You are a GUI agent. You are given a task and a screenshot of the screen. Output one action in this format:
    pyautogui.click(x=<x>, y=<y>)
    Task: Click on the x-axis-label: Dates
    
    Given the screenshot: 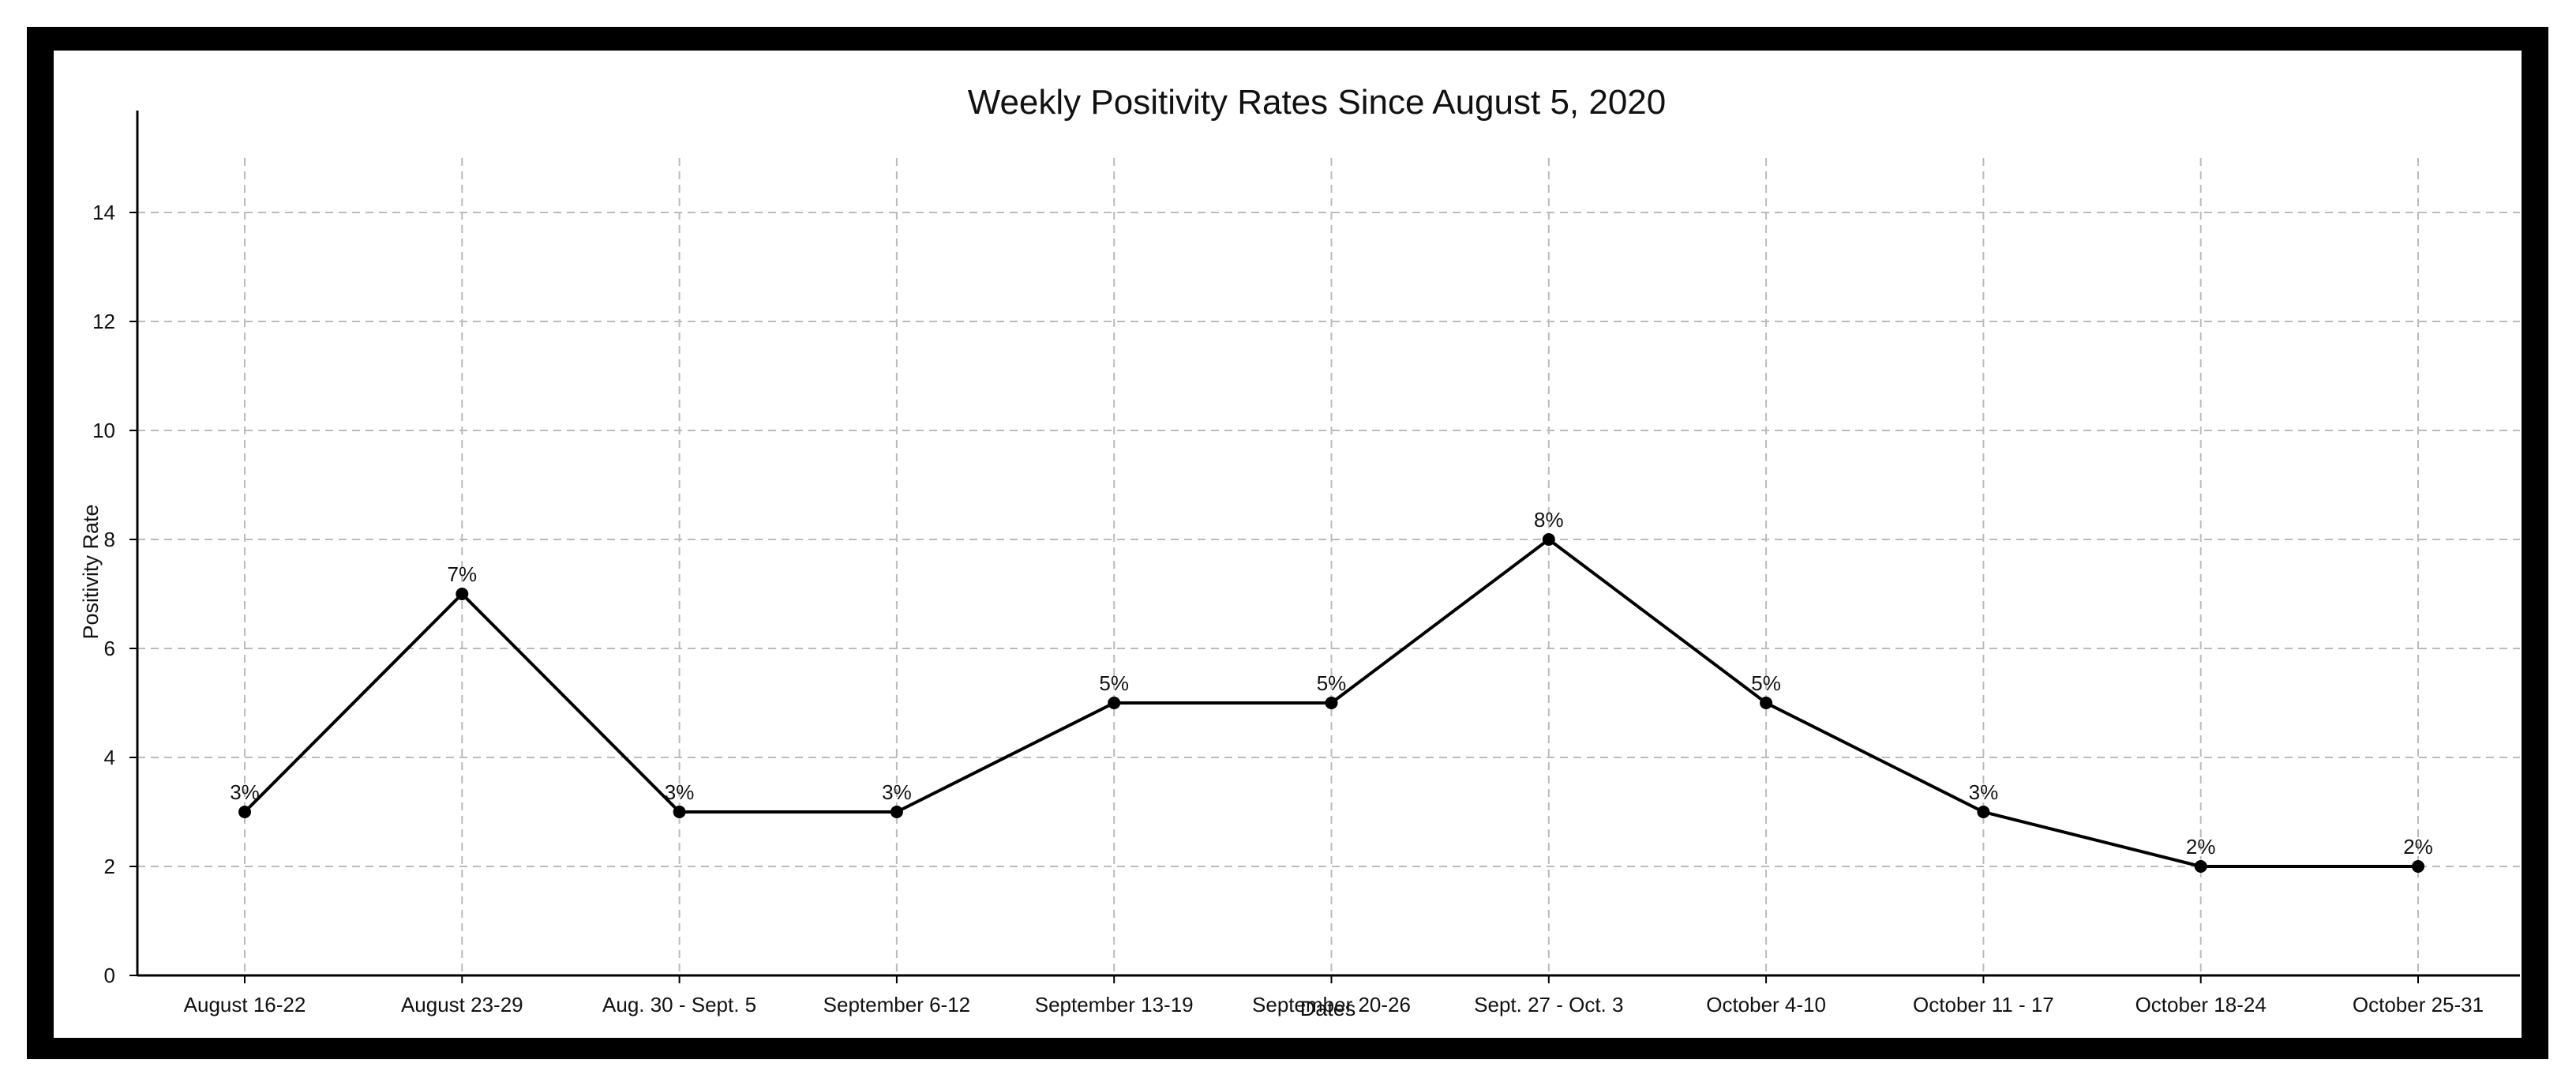 What is the action you would take?
    pyautogui.click(x=1328, y=1008)
    